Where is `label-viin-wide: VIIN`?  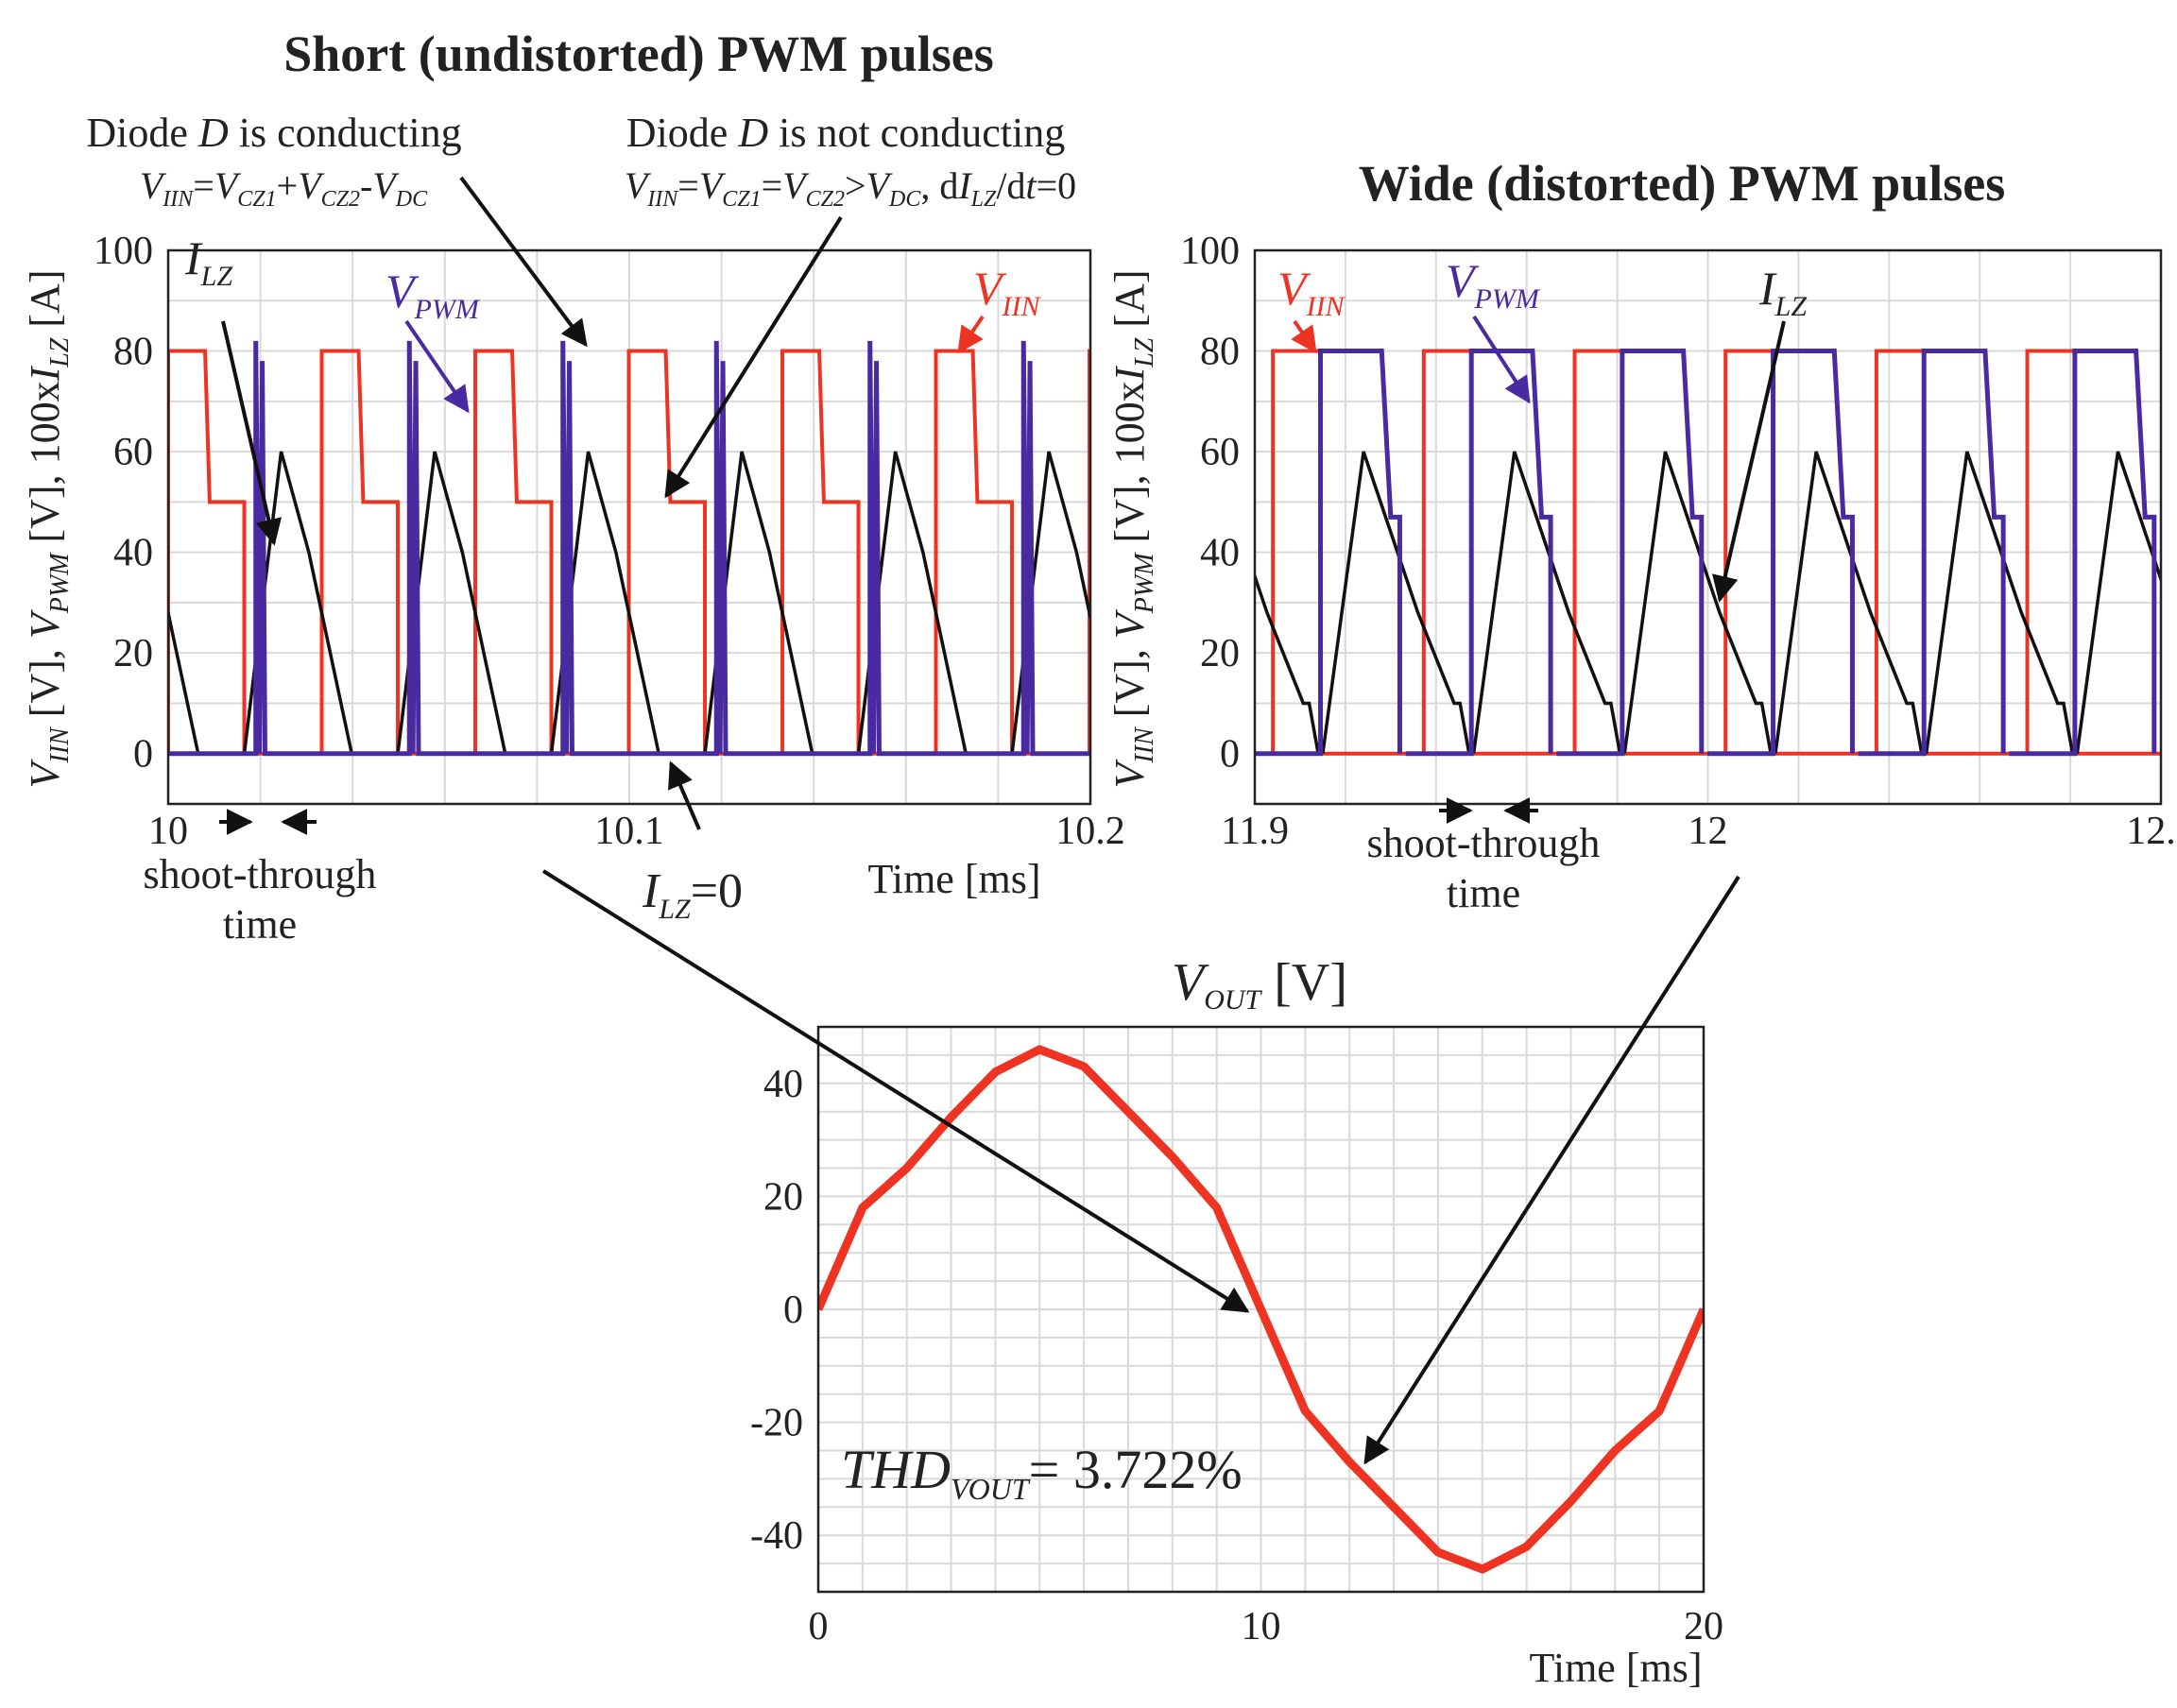
label-viin-wide: VIIN is located at coordinates (1311, 292).